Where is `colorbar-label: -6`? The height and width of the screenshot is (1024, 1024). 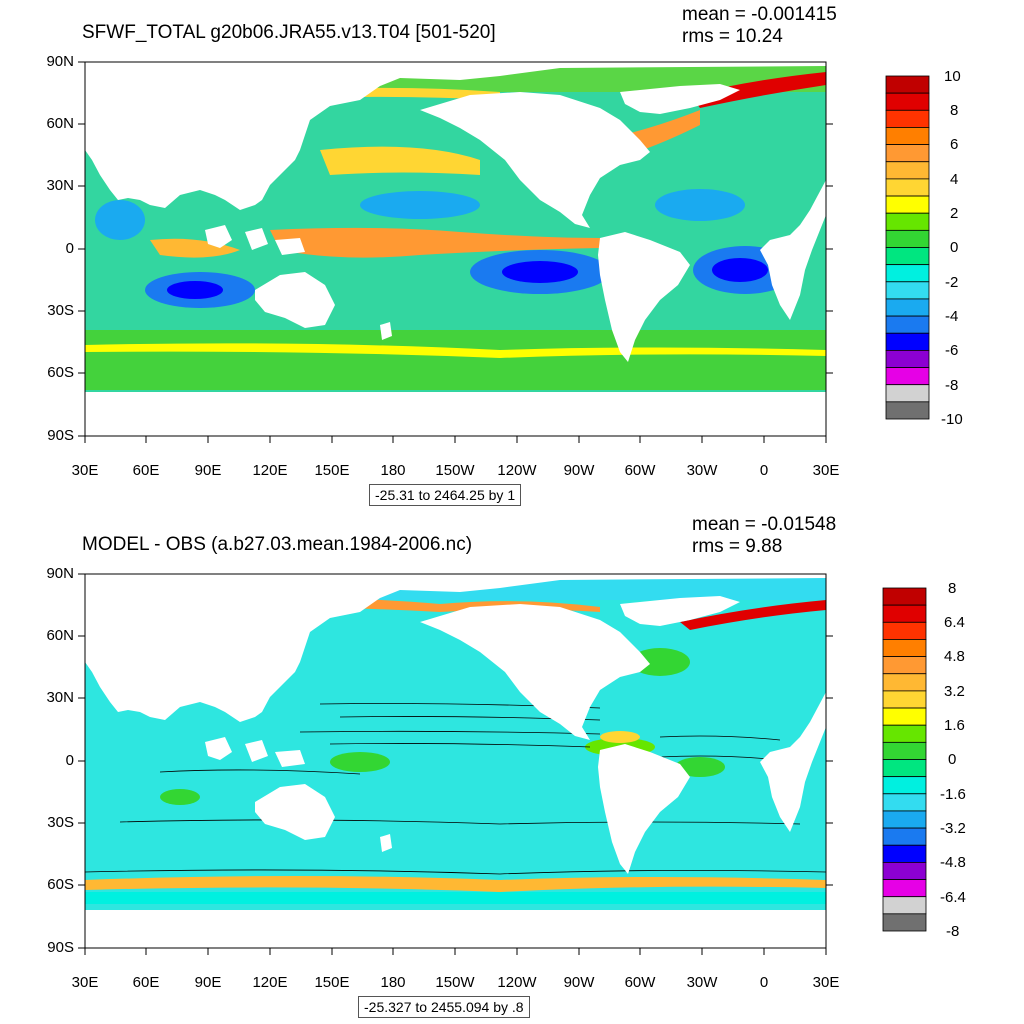 colorbar-label: -6 is located at coordinates (952, 350).